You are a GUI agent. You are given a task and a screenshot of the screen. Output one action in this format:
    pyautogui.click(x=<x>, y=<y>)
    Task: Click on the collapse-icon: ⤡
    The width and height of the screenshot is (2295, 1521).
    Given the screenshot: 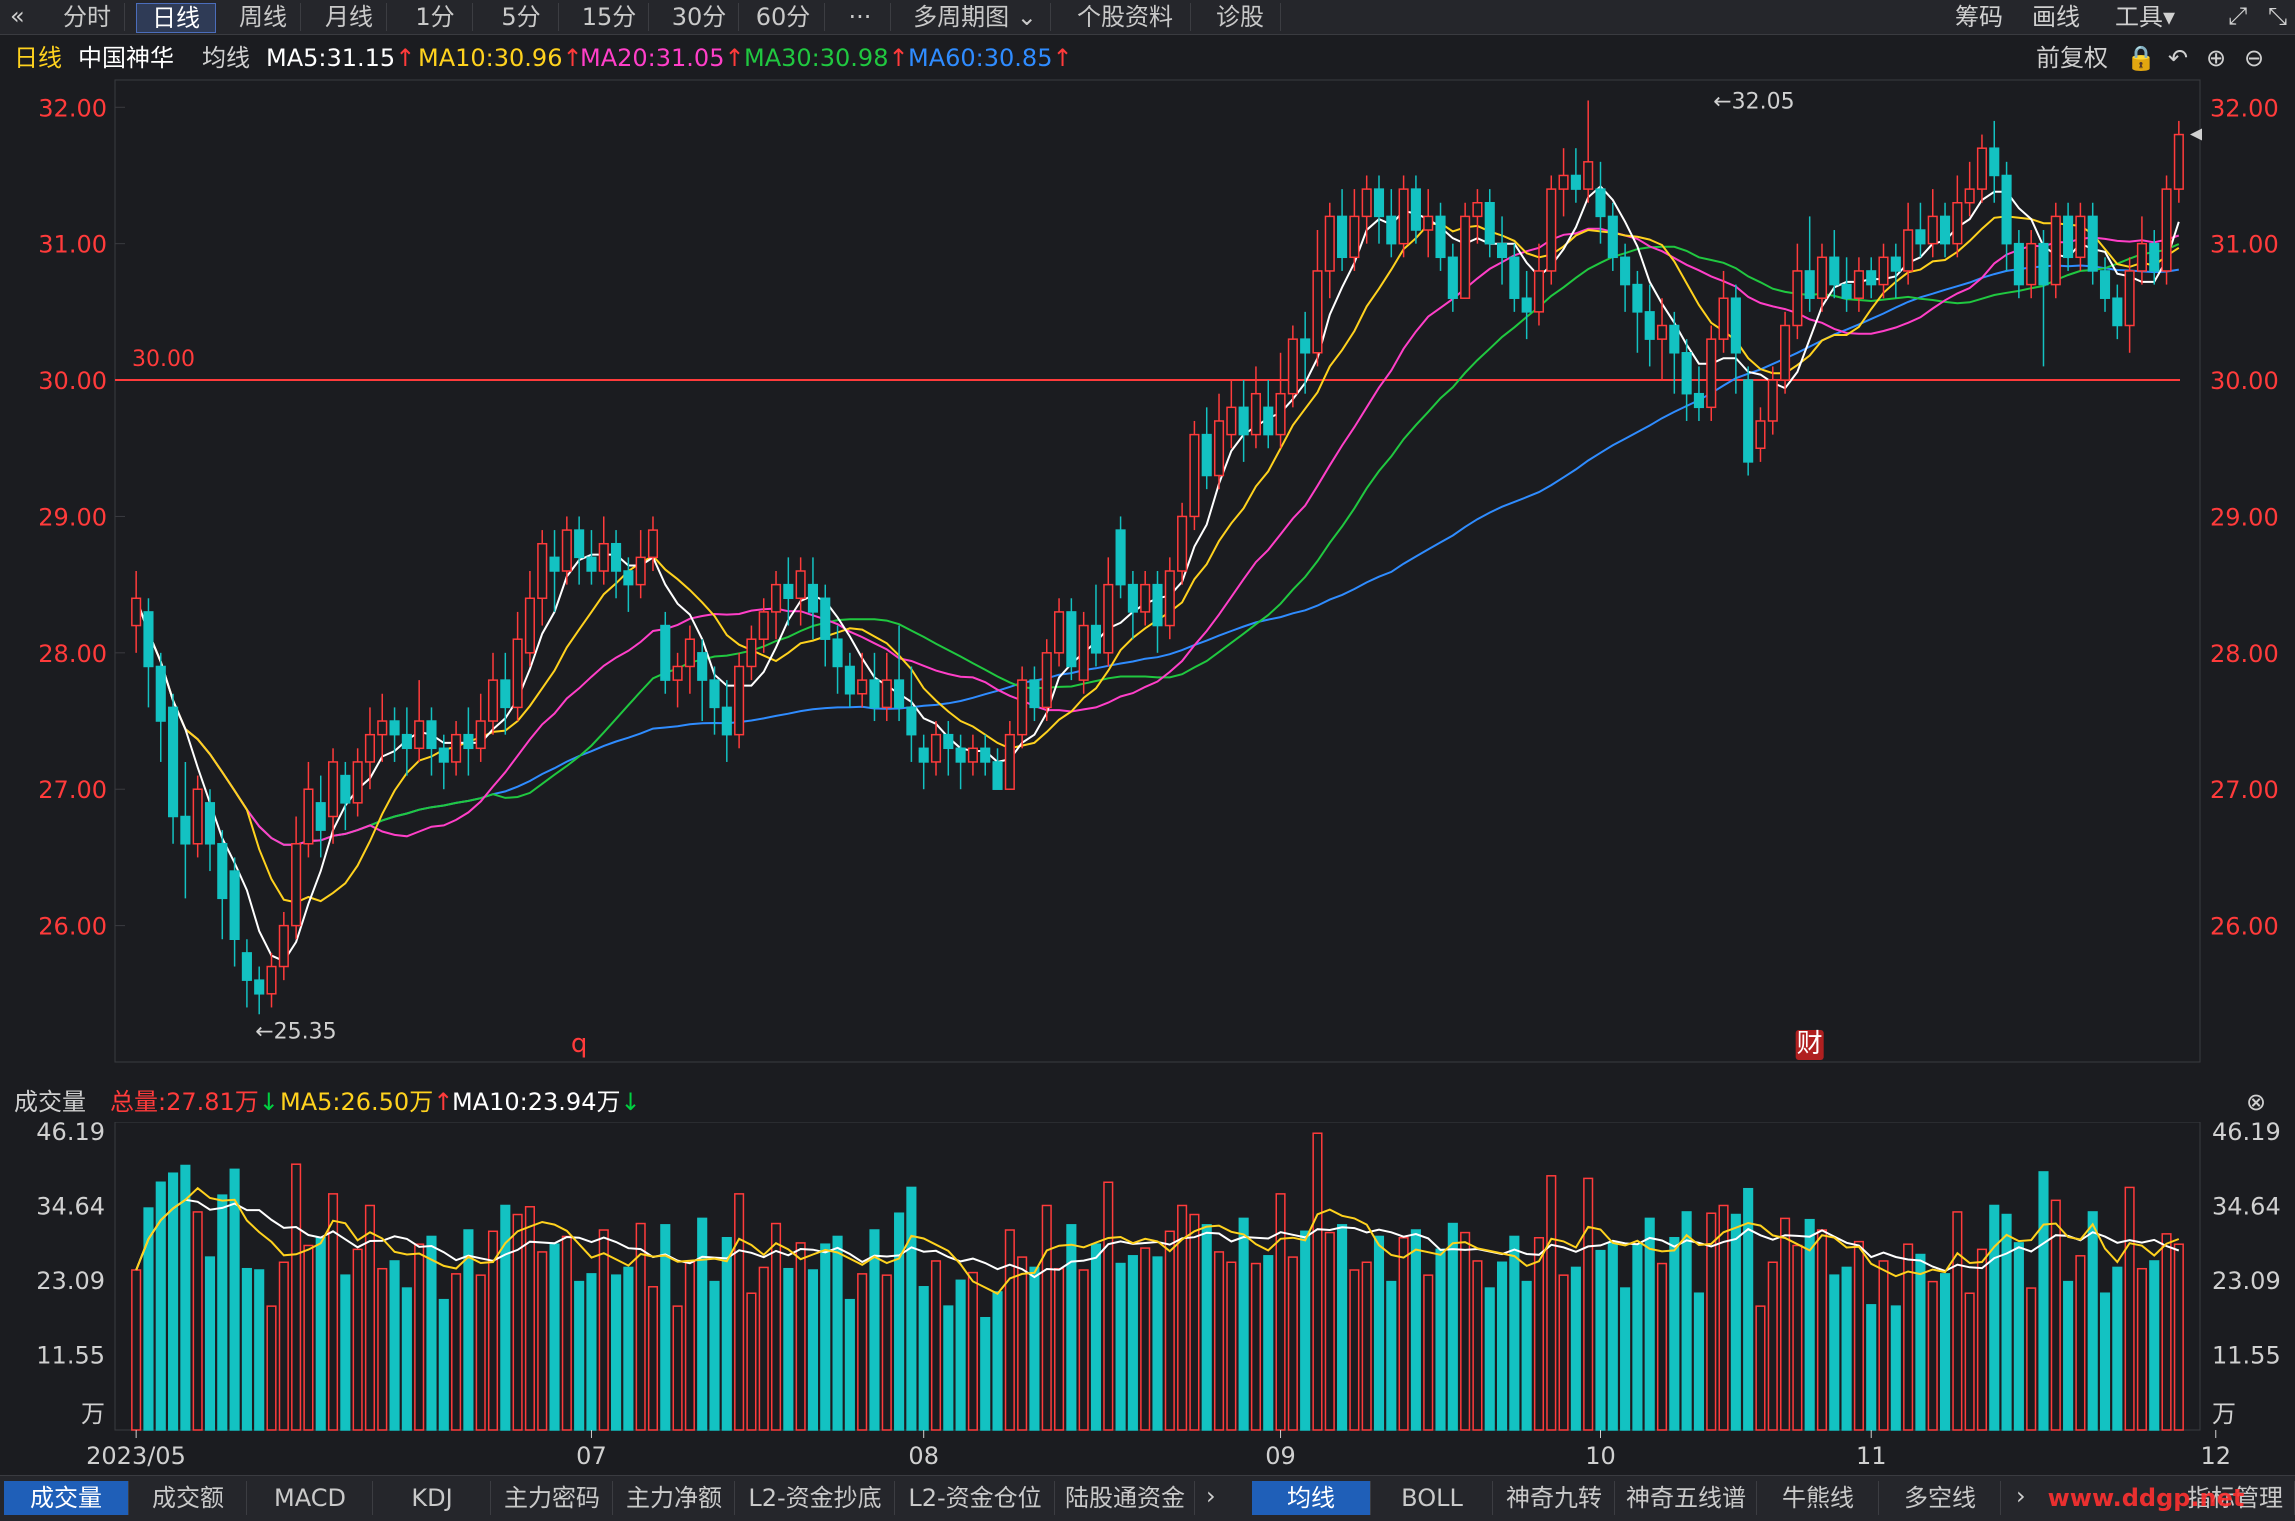 What is the action you would take?
    pyautogui.click(x=2278, y=16)
    